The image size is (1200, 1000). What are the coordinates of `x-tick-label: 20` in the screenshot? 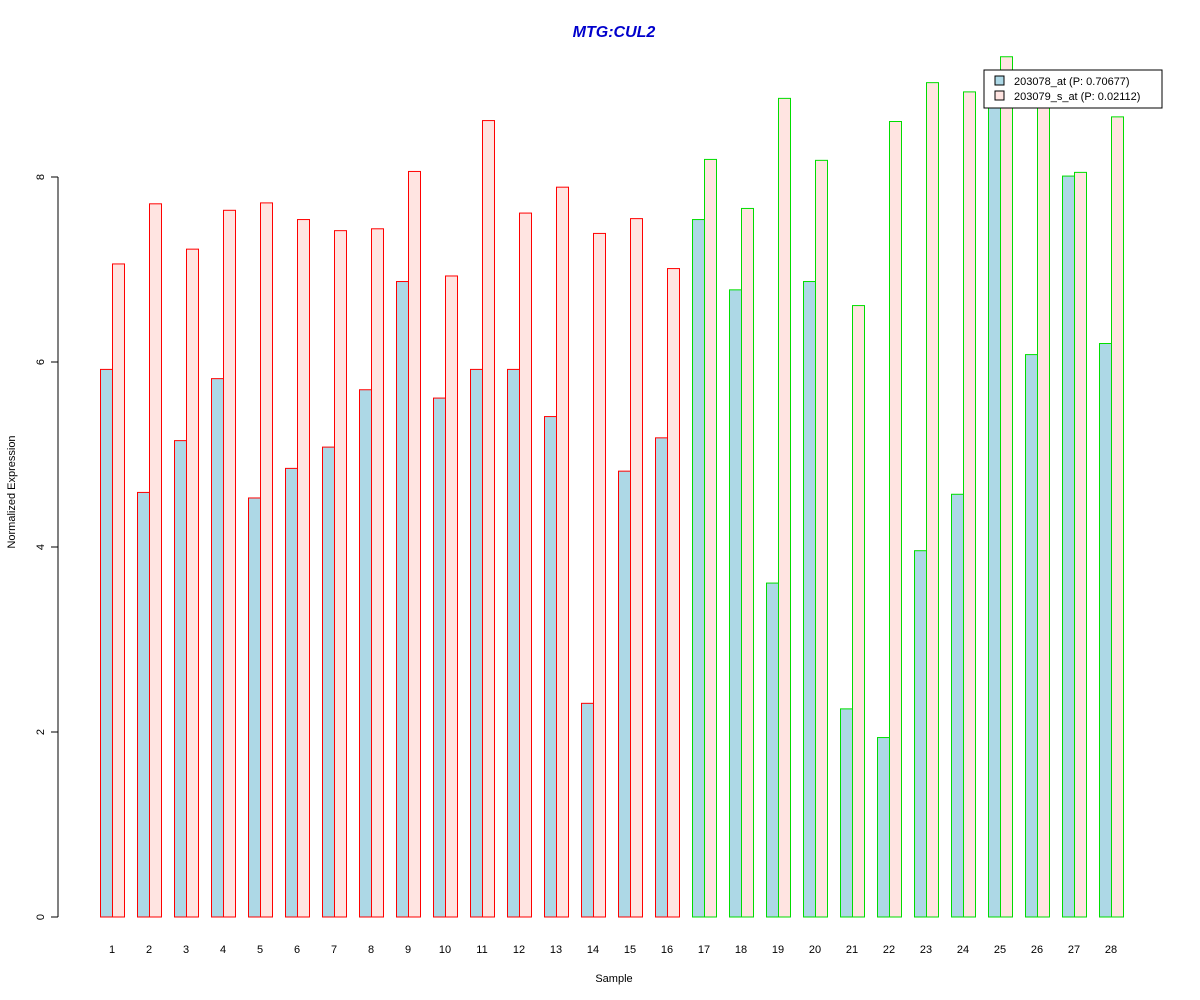 It's located at (815, 950).